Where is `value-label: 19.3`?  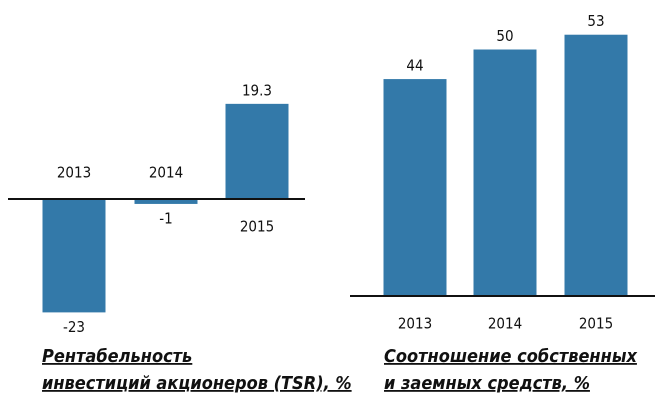 value-label: 19.3 is located at coordinates (257, 90).